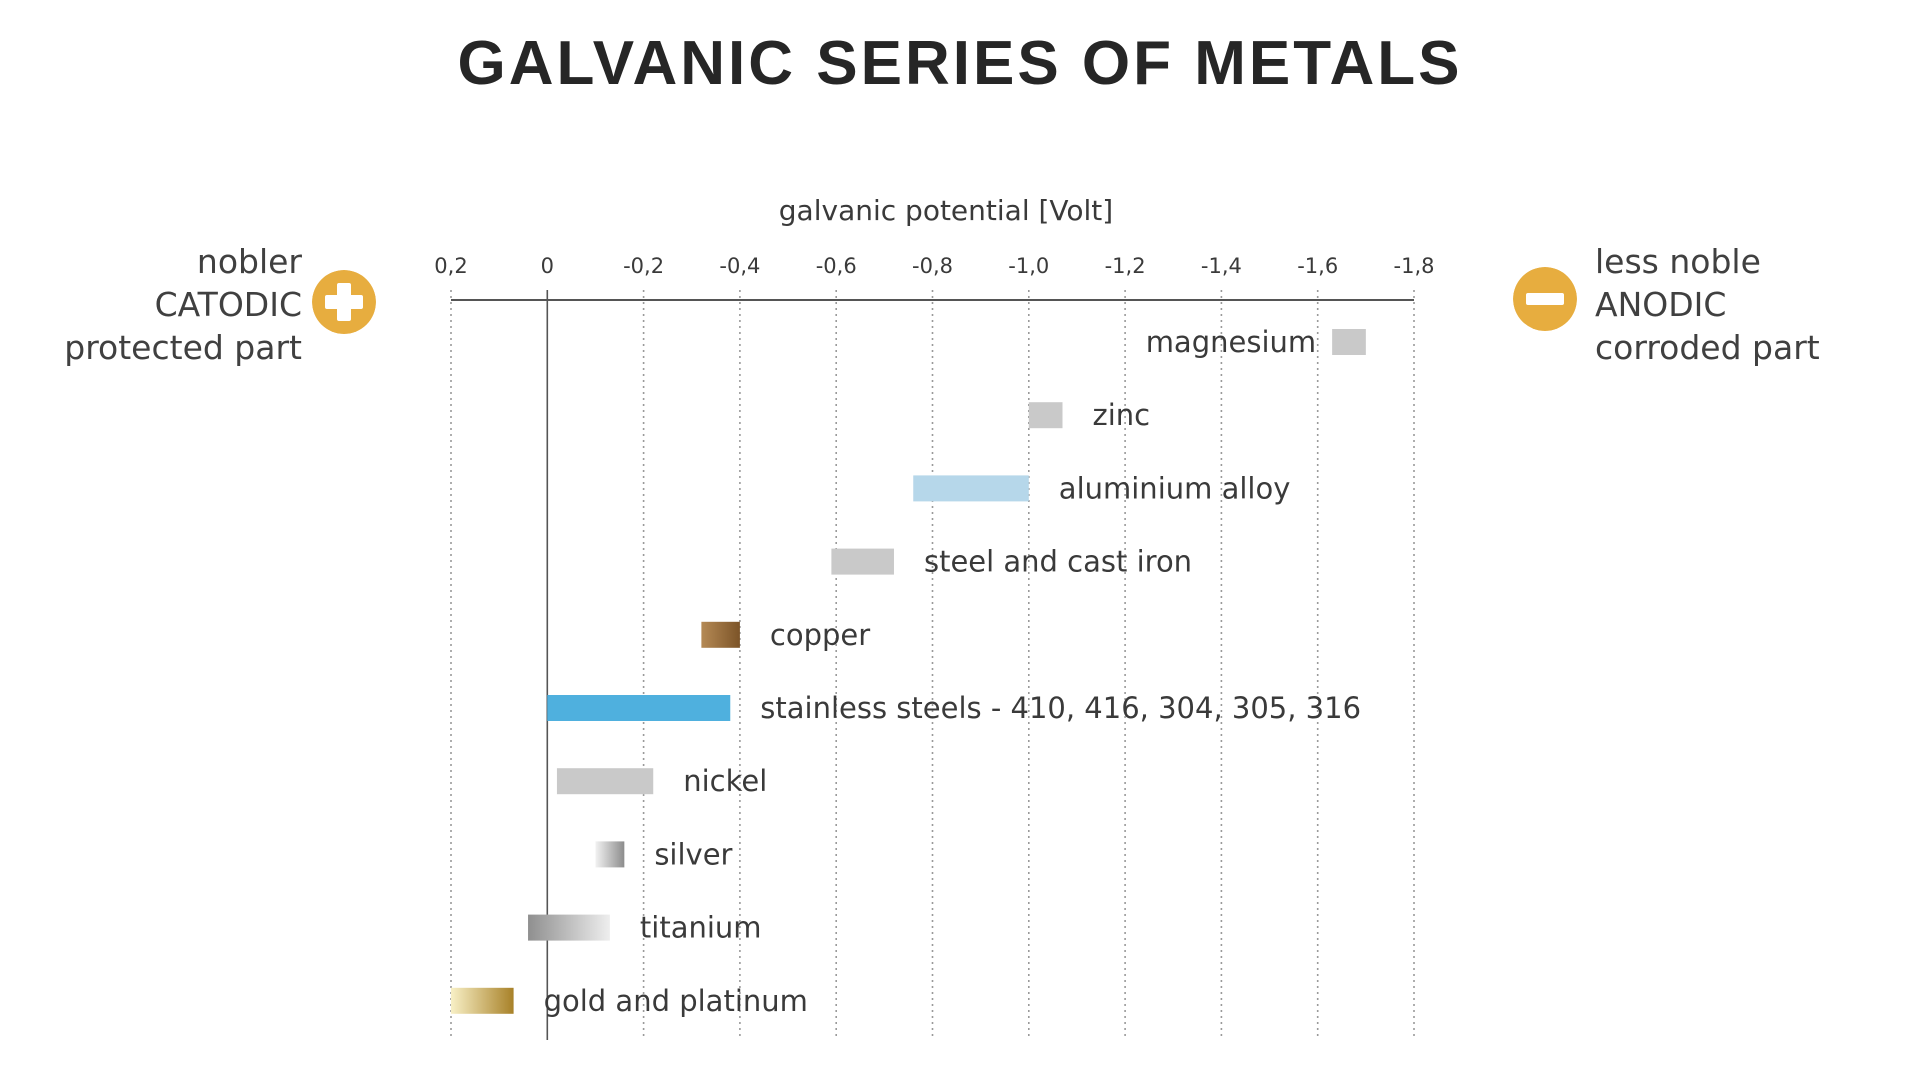  What do you see at coordinates (228, 304) in the screenshot?
I see `catodic-label: CATODIC` at bounding box center [228, 304].